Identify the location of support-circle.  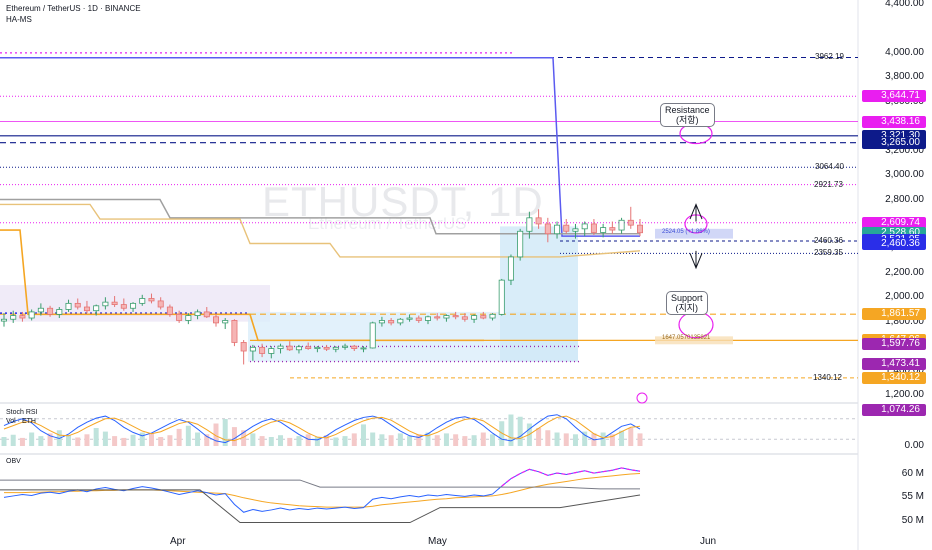
(696, 325).